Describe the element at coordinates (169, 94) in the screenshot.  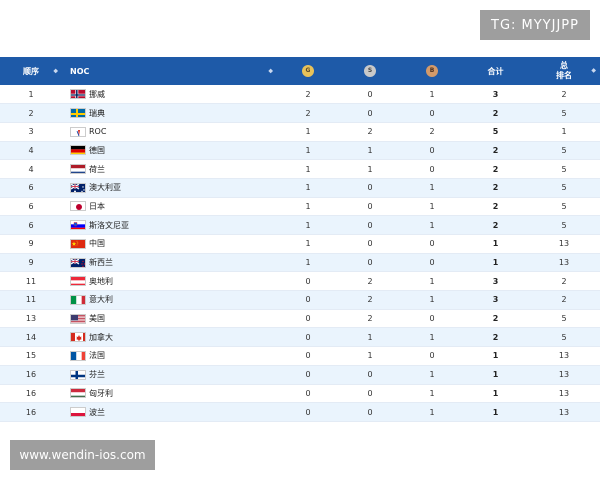
I see `noc-cell: 挪威` at that location.